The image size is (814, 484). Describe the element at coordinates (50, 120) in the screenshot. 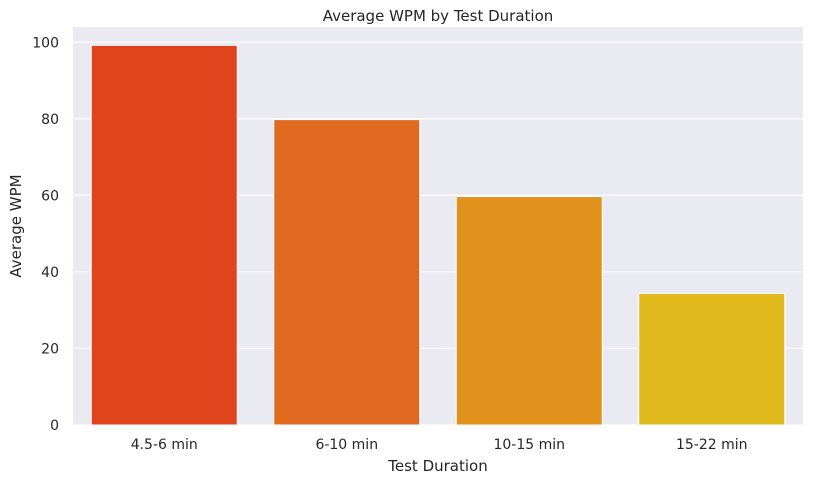

I see `y-tick-label: 80` at that location.